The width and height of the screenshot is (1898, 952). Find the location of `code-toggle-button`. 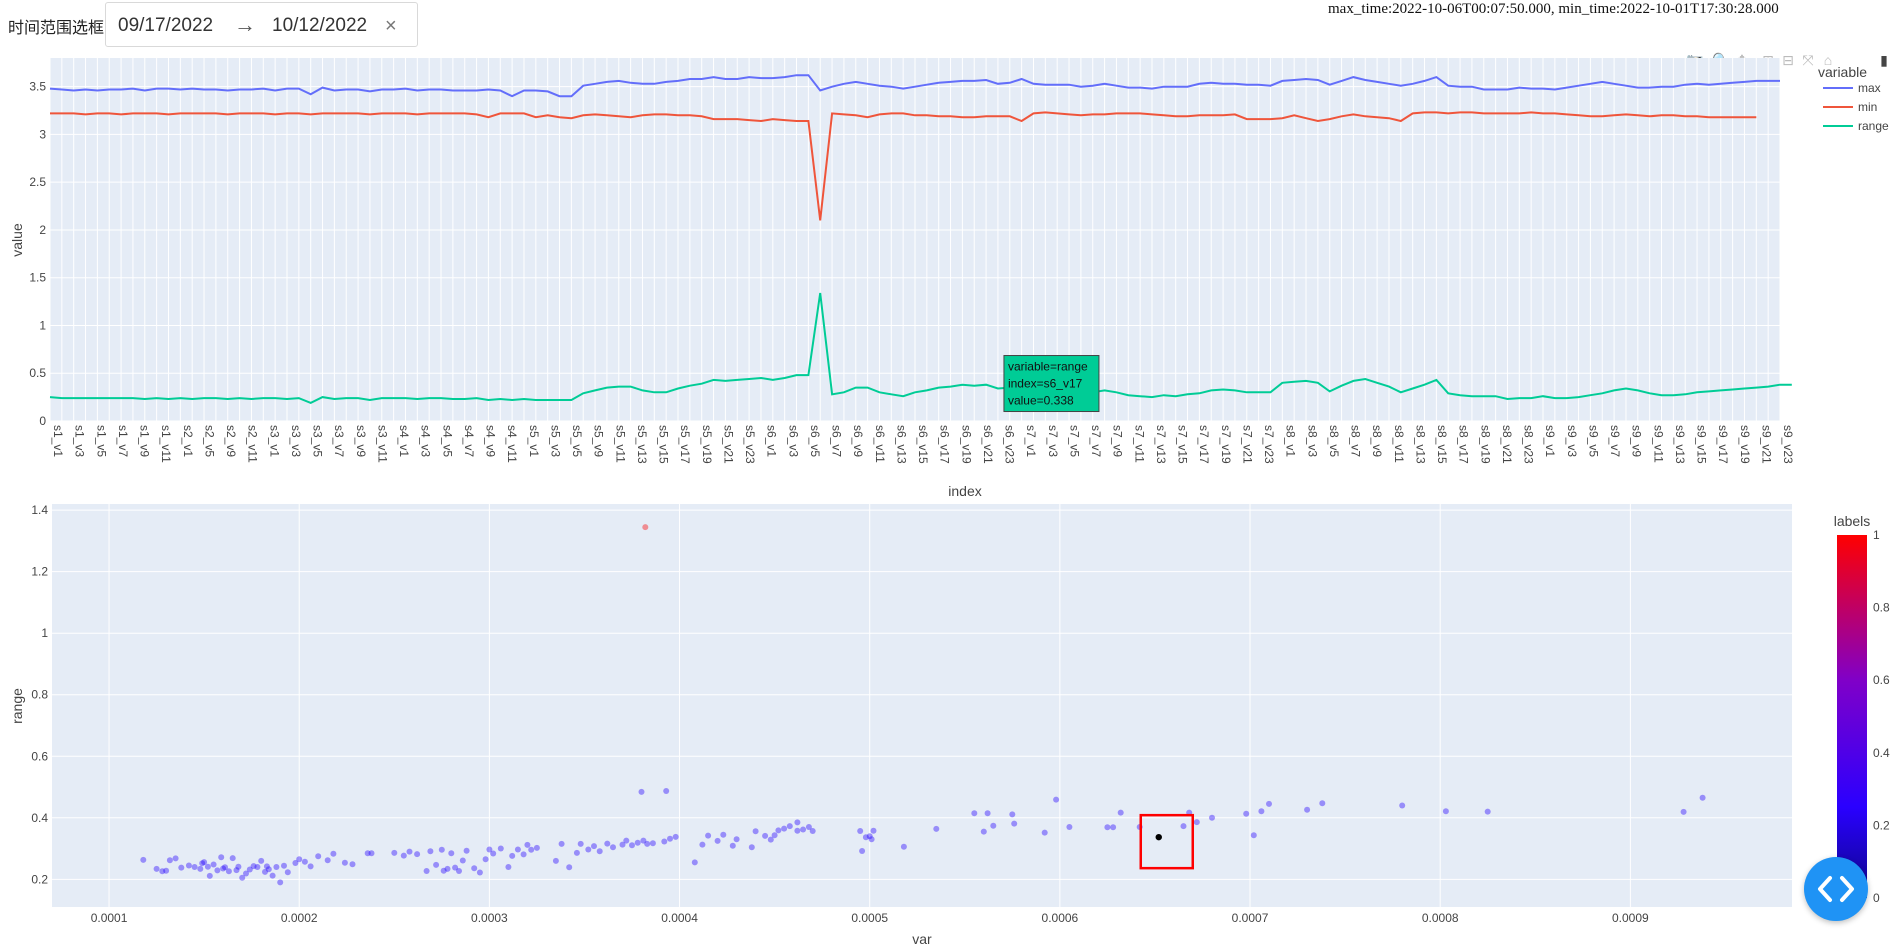

code-toggle-button is located at coordinates (1836, 889).